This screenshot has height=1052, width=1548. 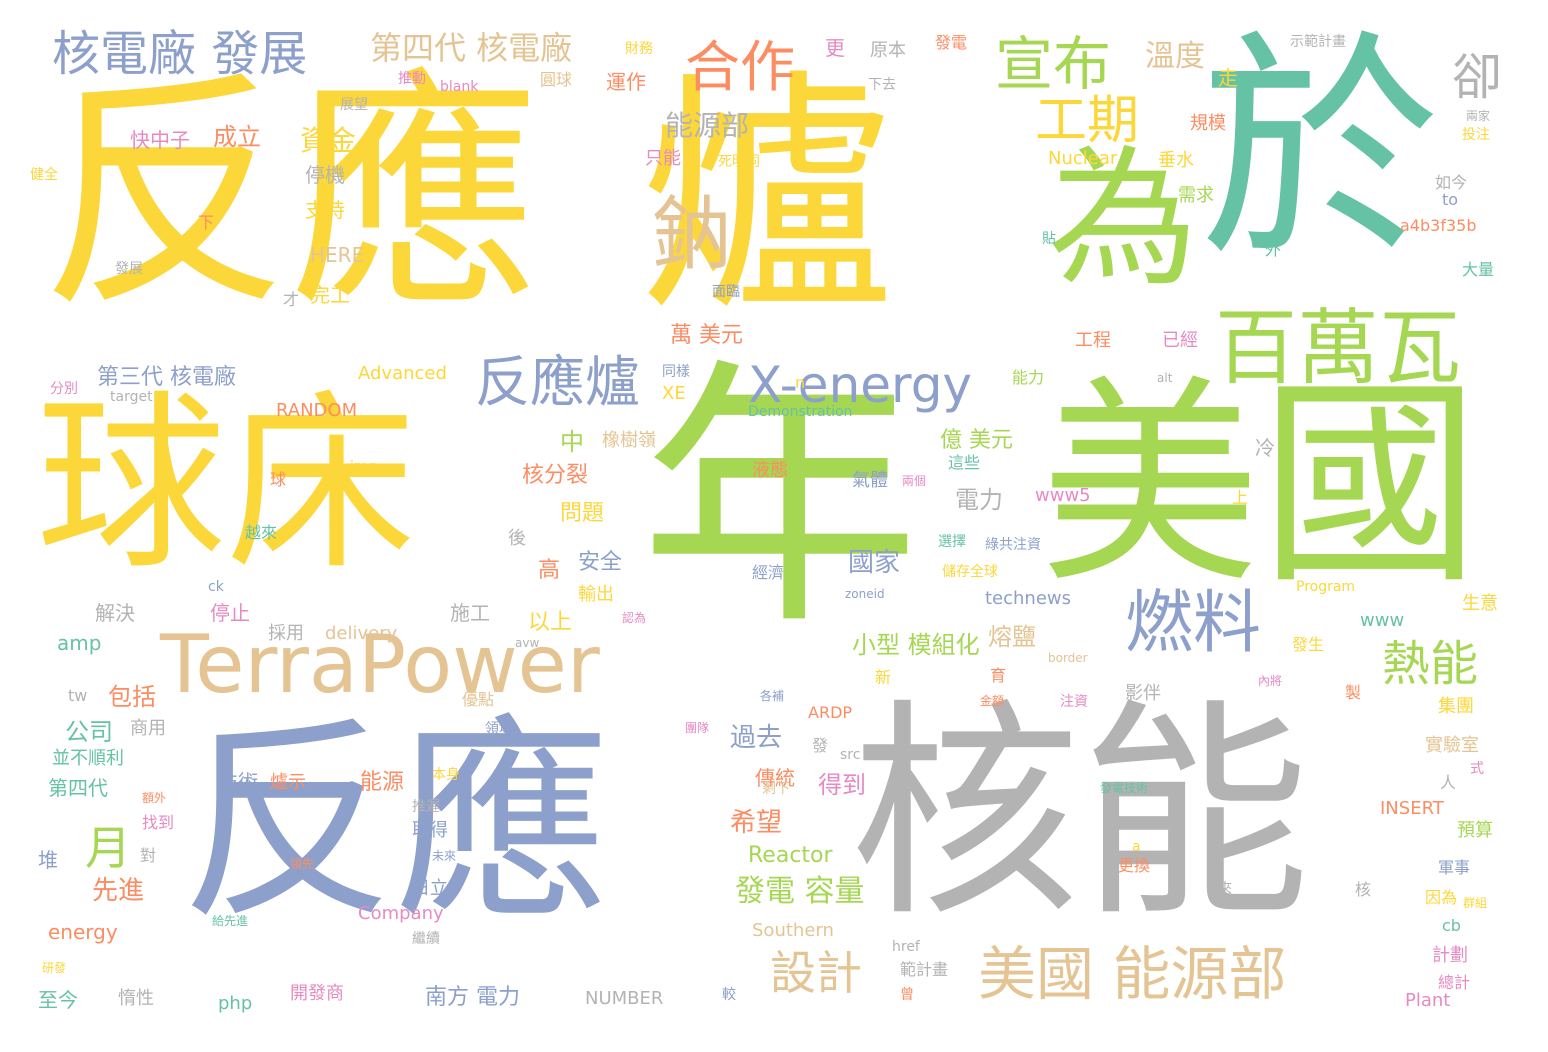 I want to click on word: 電力, so click(x=979, y=500).